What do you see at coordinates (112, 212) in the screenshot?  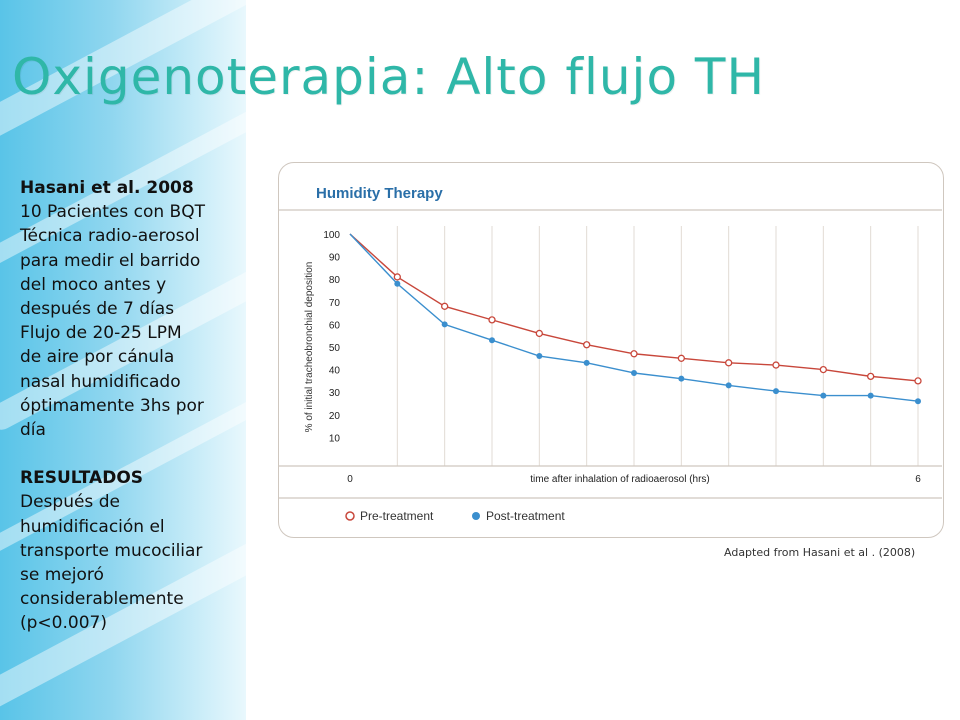 I see `detail-line: 10 Pacientes con BQT` at bounding box center [112, 212].